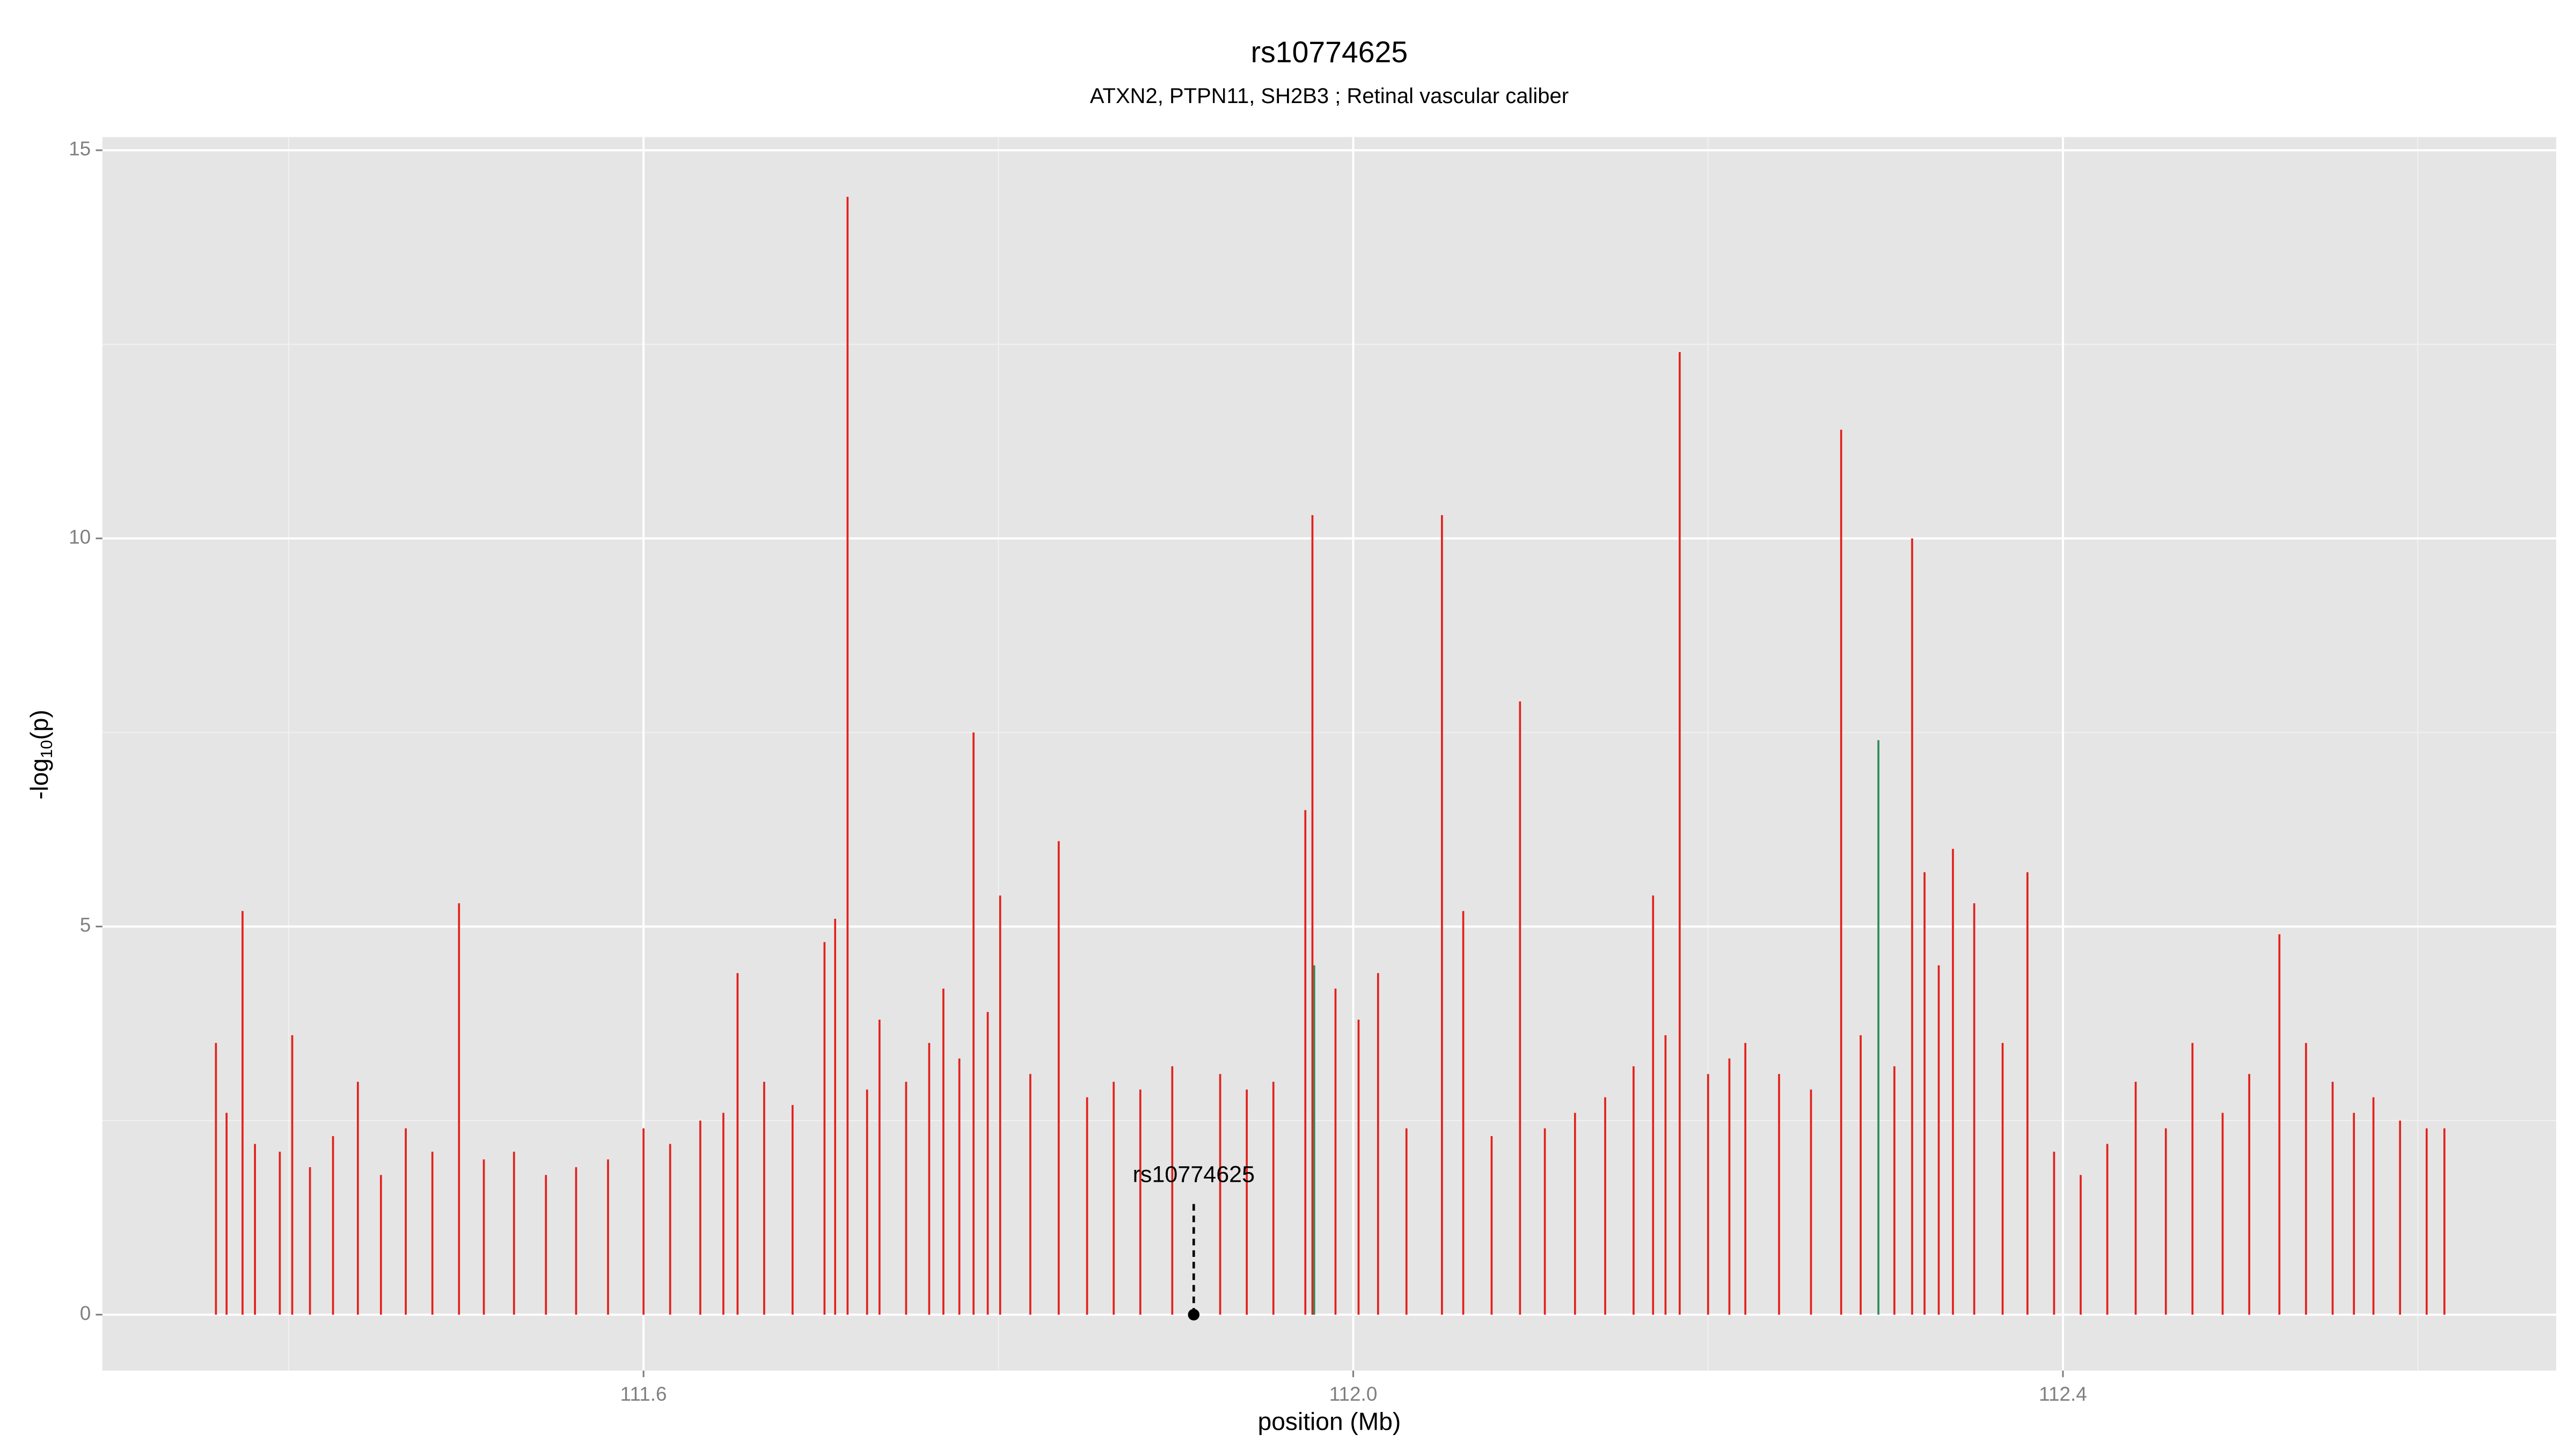  What do you see at coordinates (85, 1313) in the screenshot?
I see `y-tick-label: 0` at bounding box center [85, 1313].